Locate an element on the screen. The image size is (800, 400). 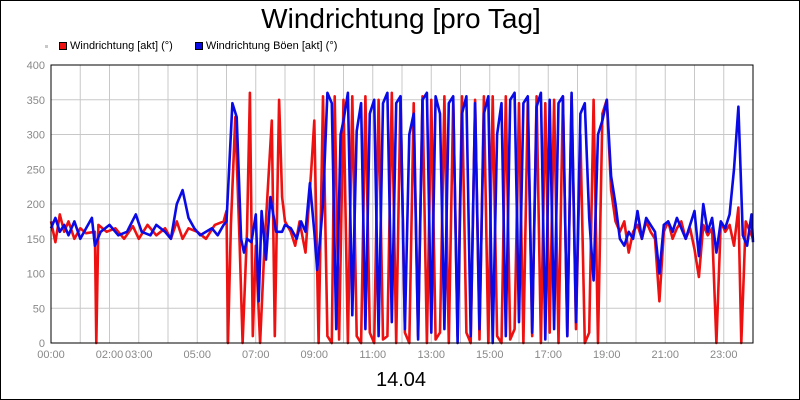
legend-item-direction: Windrichtung [akt] (°) is located at coordinates (116, 46).